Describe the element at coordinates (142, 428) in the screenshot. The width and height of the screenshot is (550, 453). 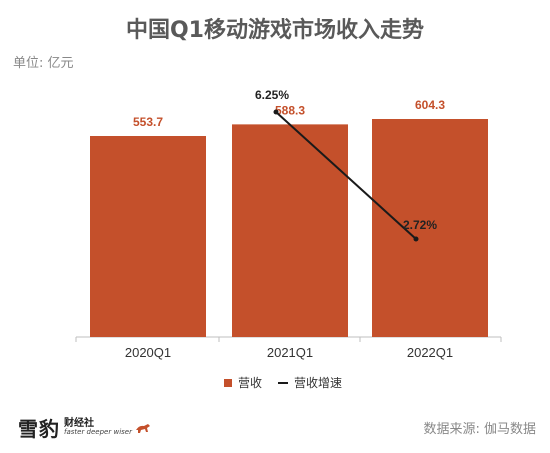
I see `leopard-icon` at that location.